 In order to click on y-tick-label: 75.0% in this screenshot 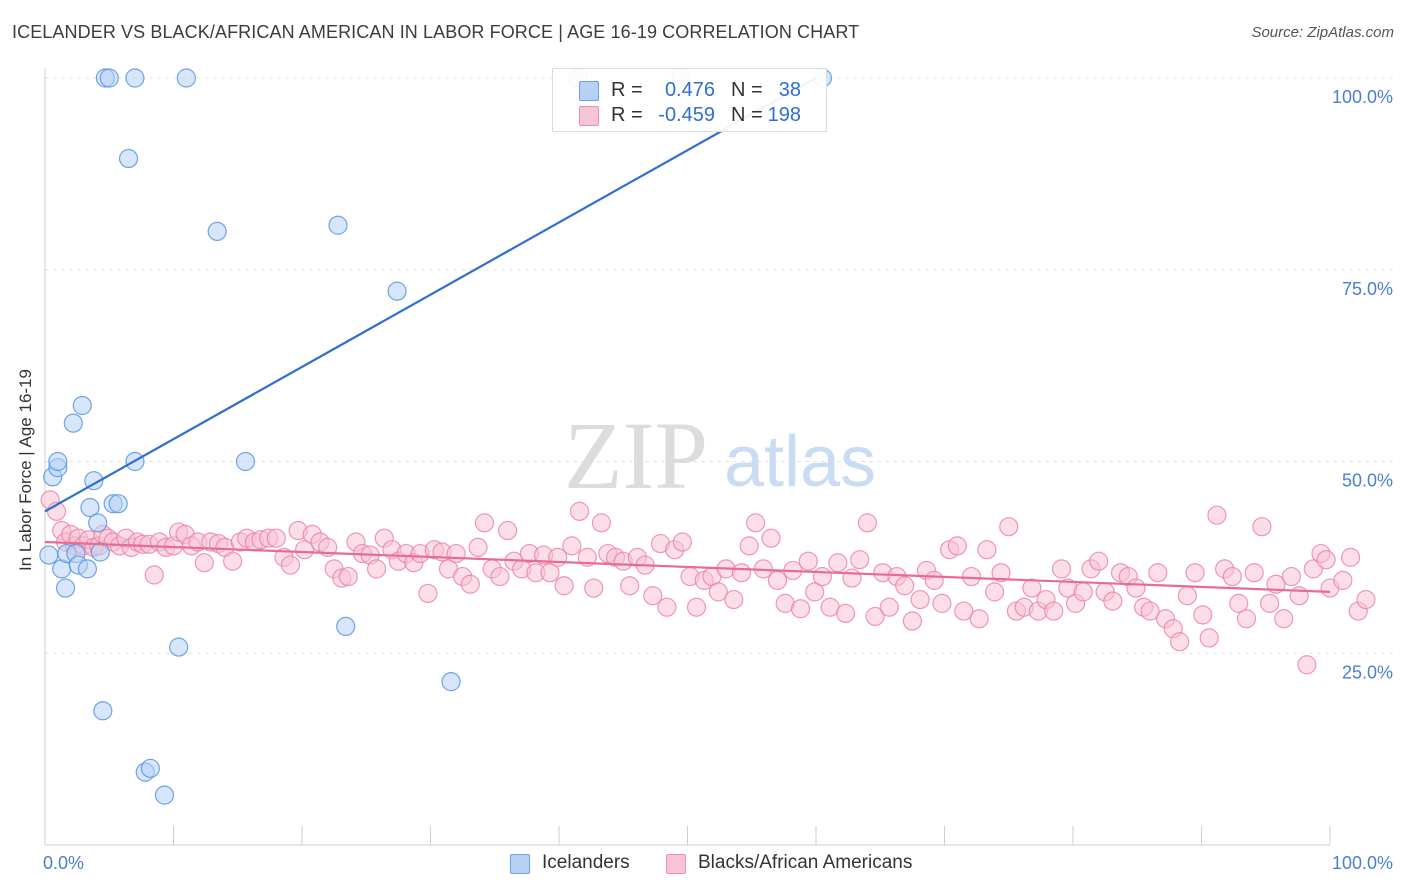, I will do `click(1367, 289)`.